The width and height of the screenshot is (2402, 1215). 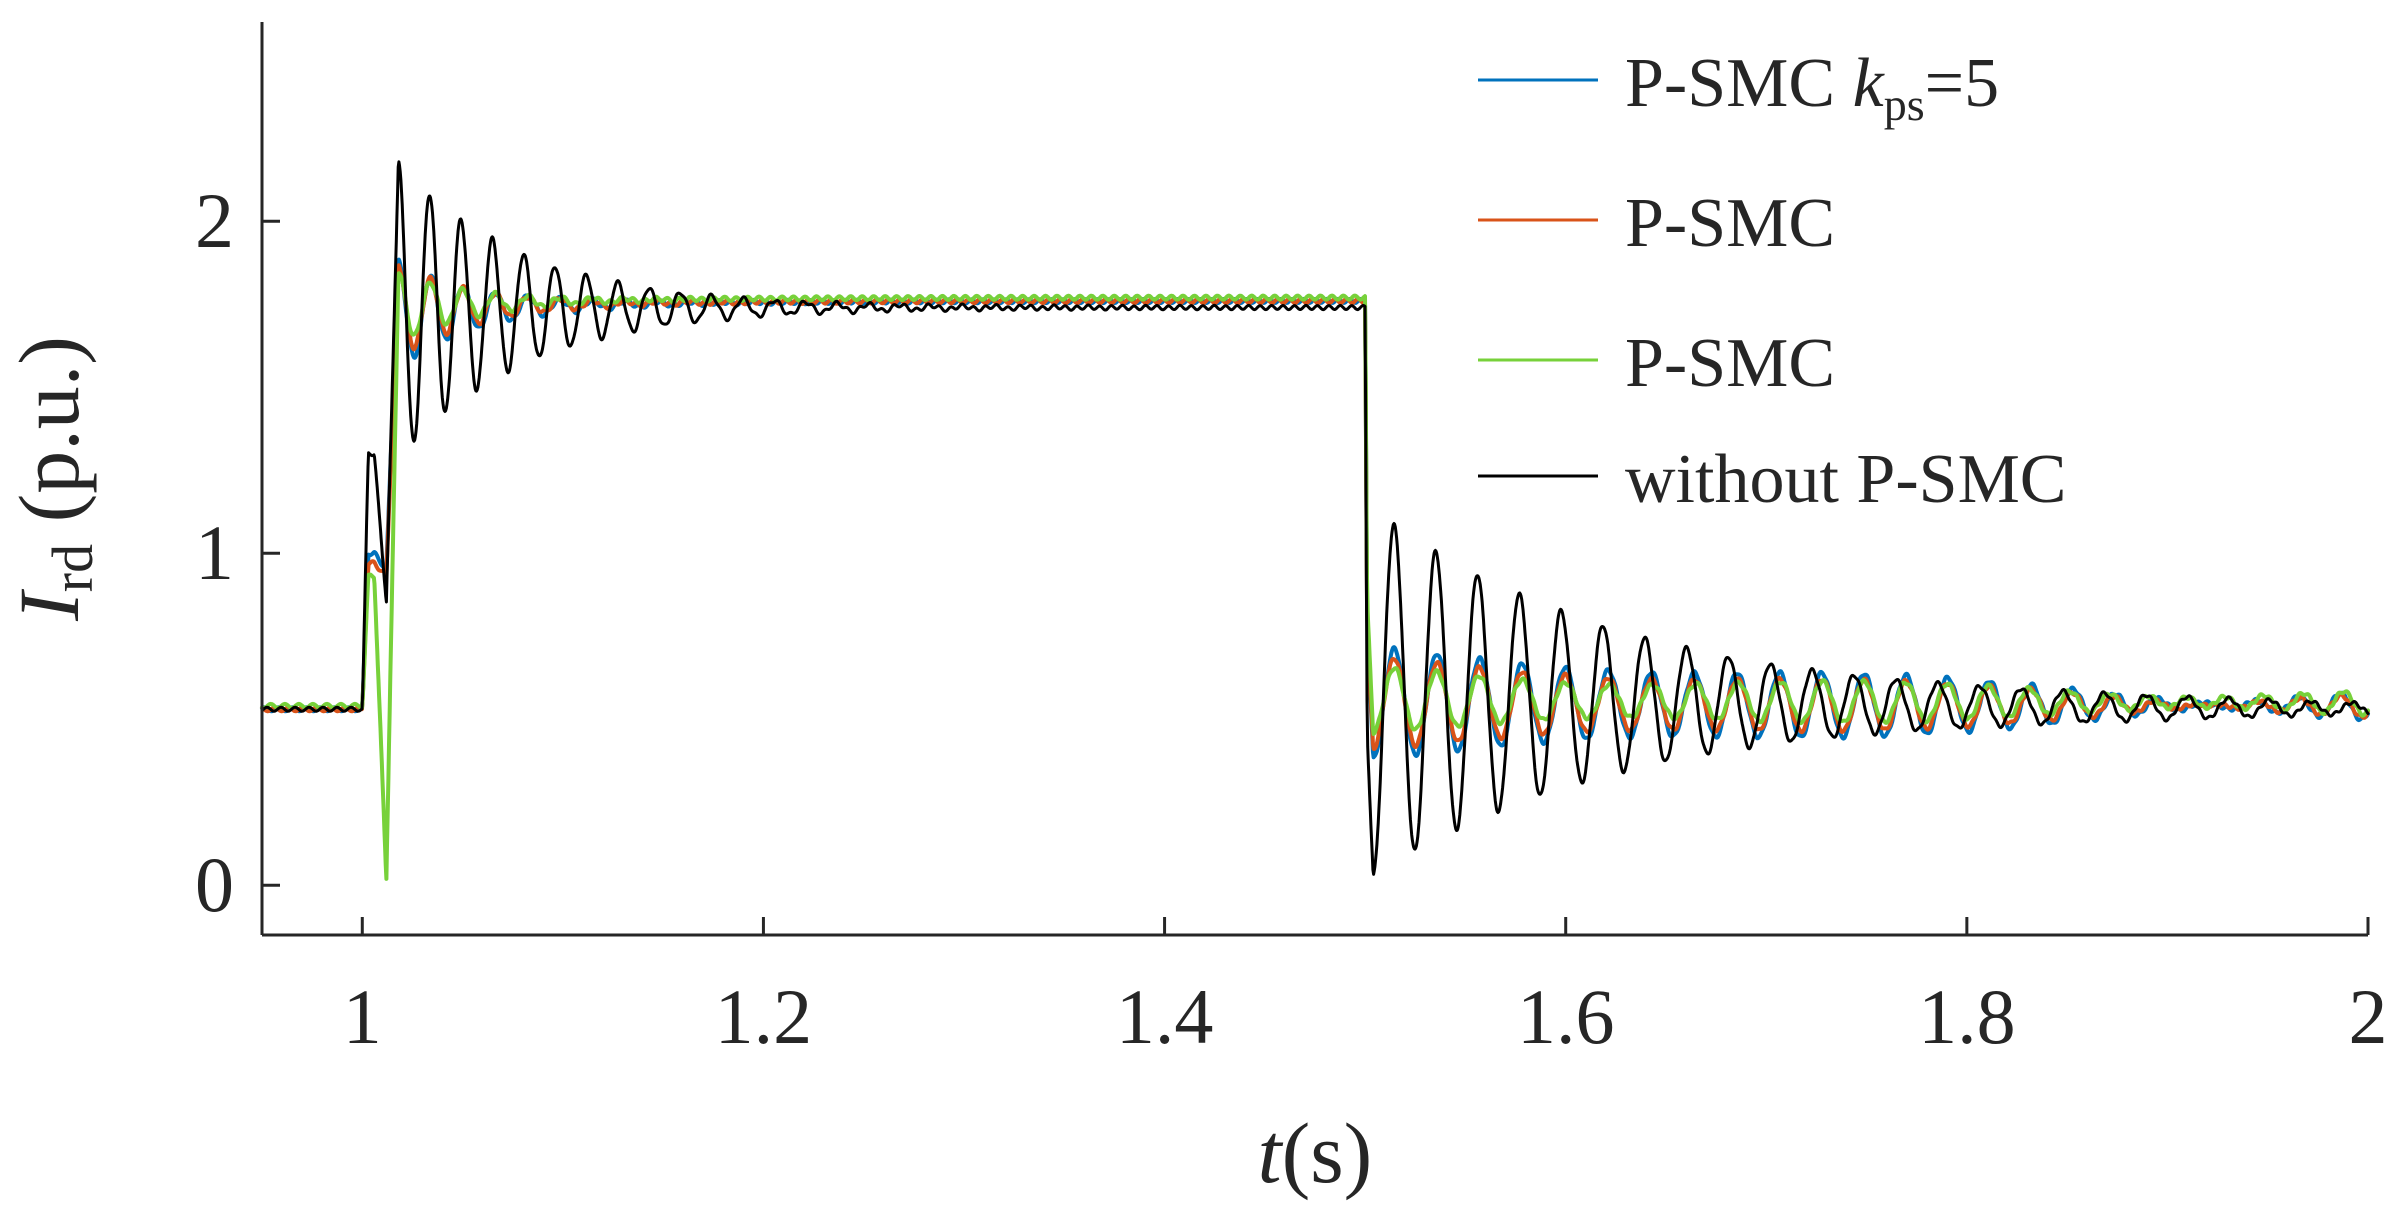 I want to click on y-axis-title-var: I, so click(x=49, y=605).